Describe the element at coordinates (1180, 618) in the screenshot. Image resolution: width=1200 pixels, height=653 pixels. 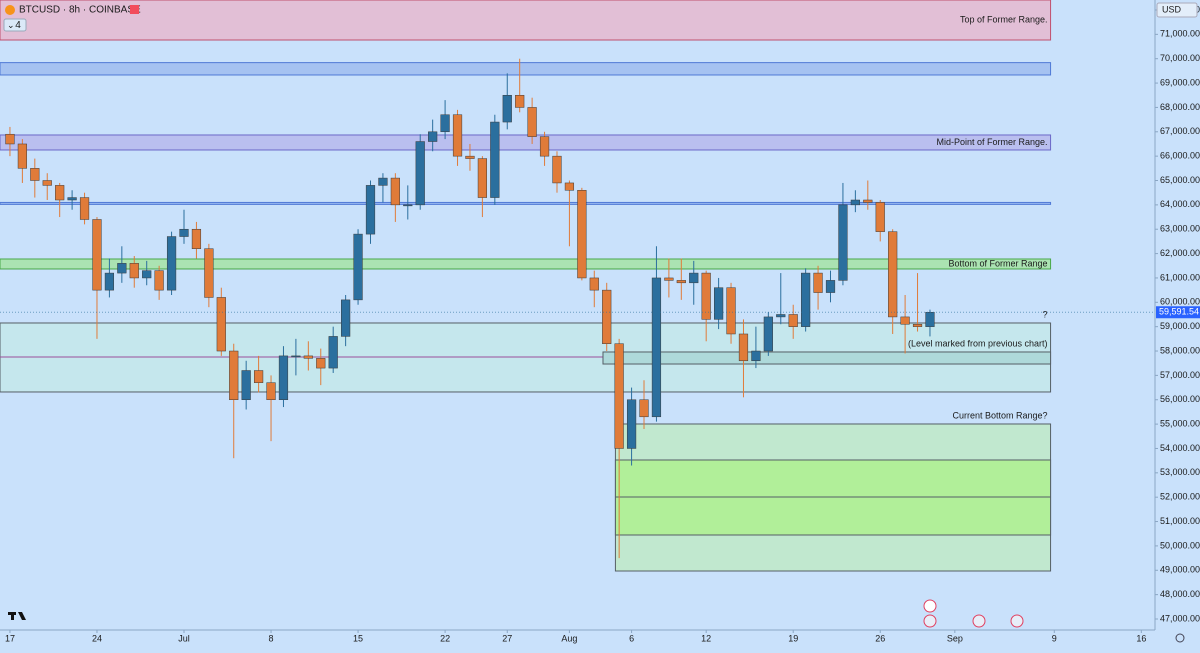
I see `y-tick-label: 47,000.00` at that location.